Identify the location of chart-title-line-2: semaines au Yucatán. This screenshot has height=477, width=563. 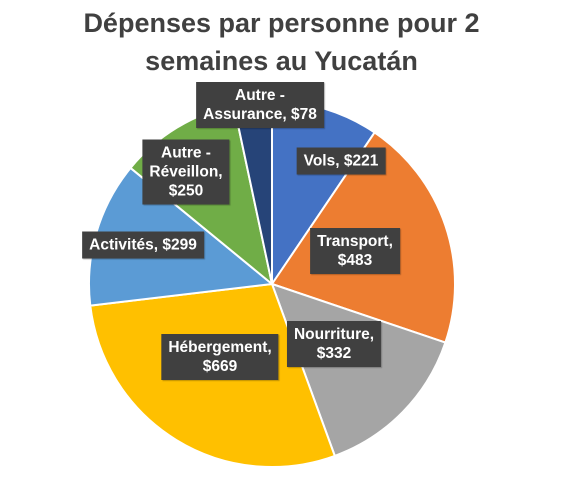
(281, 61).